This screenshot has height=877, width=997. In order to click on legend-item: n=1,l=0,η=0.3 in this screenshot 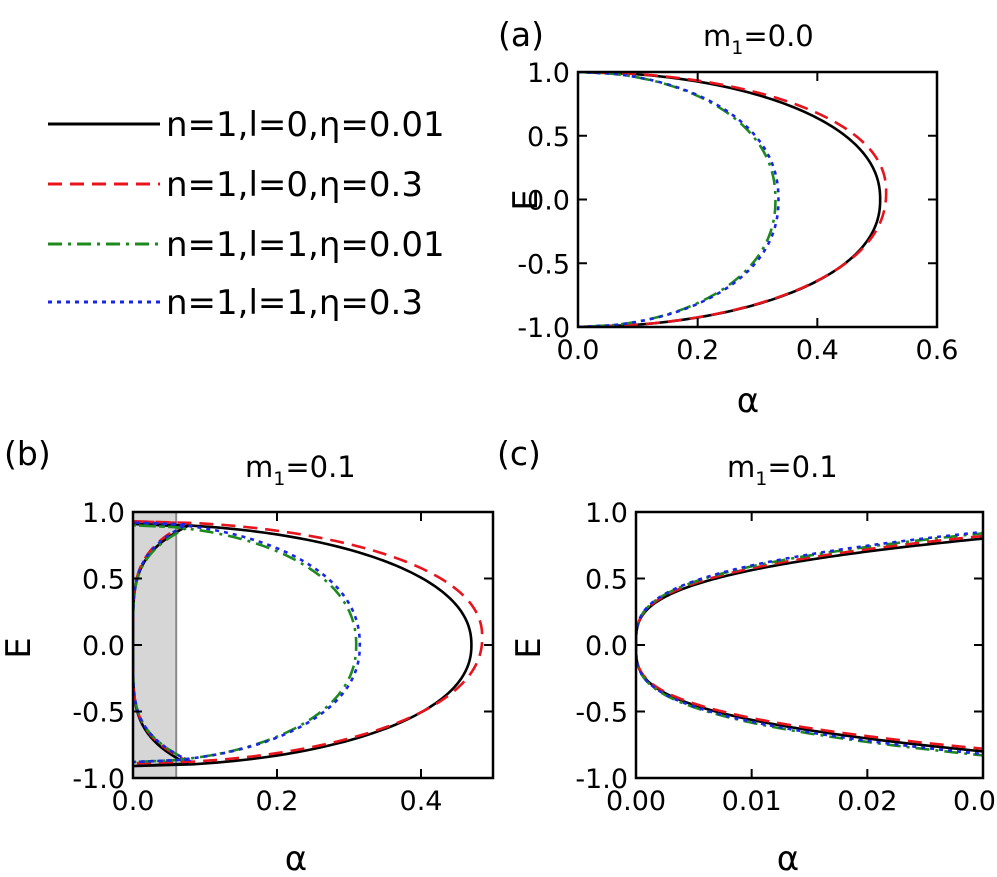, I will do `click(235, 185)`.